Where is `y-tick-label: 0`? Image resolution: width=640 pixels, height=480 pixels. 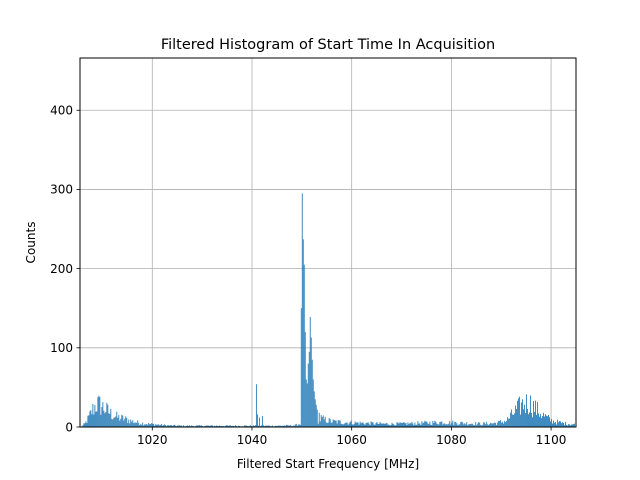
y-tick-label: 0 is located at coordinates (69, 427).